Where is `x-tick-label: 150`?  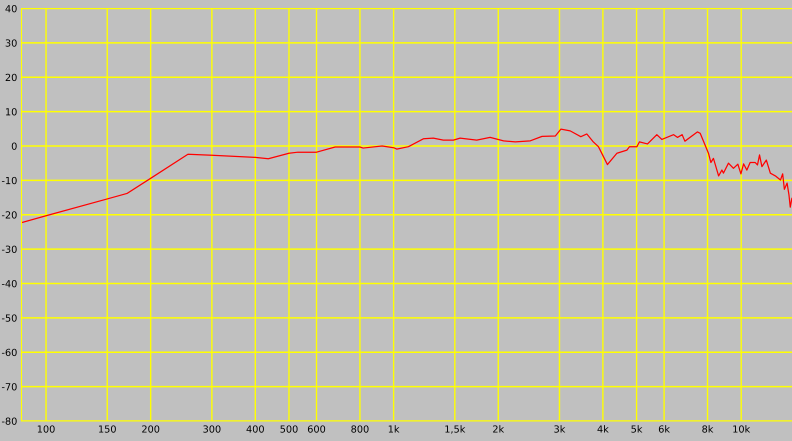
x-tick-label: 150 is located at coordinates (107, 429).